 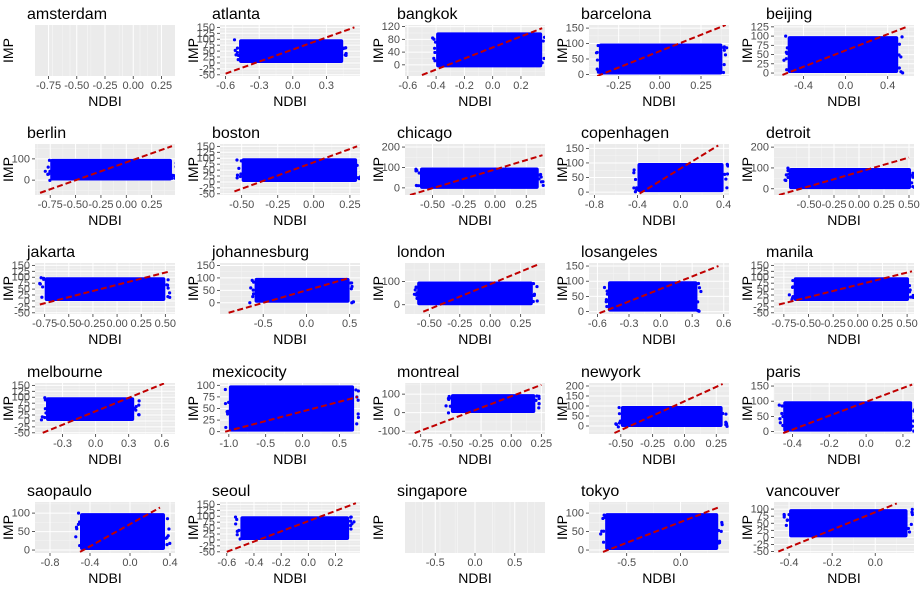 I want to click on x-tick-label: -0.50, so click(x=809, y=205).